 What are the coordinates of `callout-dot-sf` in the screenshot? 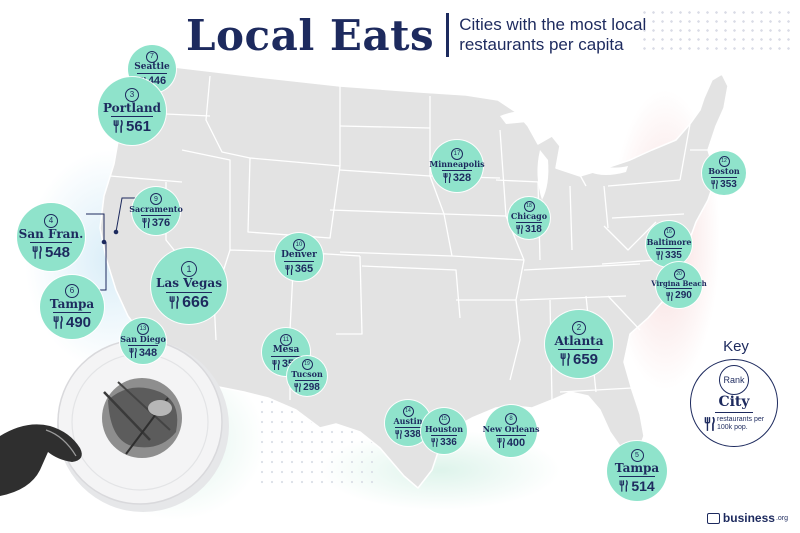 It's located at (104, 242).